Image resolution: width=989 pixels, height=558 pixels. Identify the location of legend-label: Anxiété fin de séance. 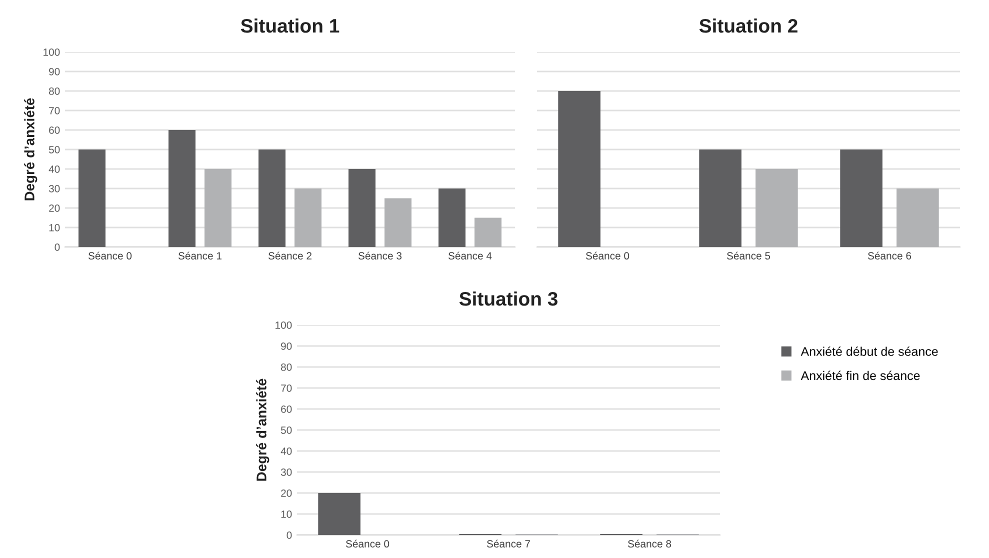
(860, 375).